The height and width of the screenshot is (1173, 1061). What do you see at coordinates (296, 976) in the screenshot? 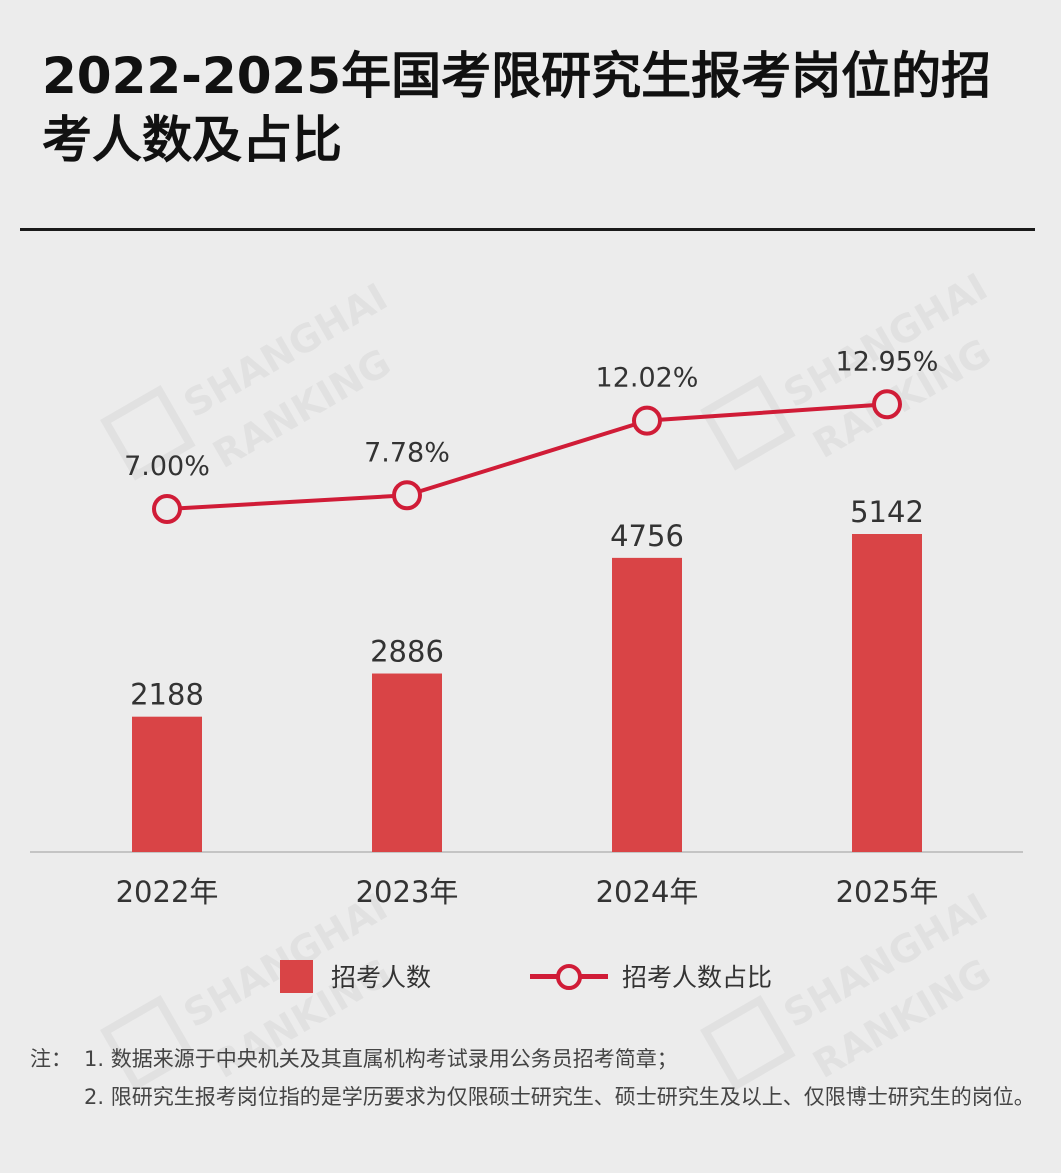
I see `legend-bar-swatch` at bounding box center [296, 976].